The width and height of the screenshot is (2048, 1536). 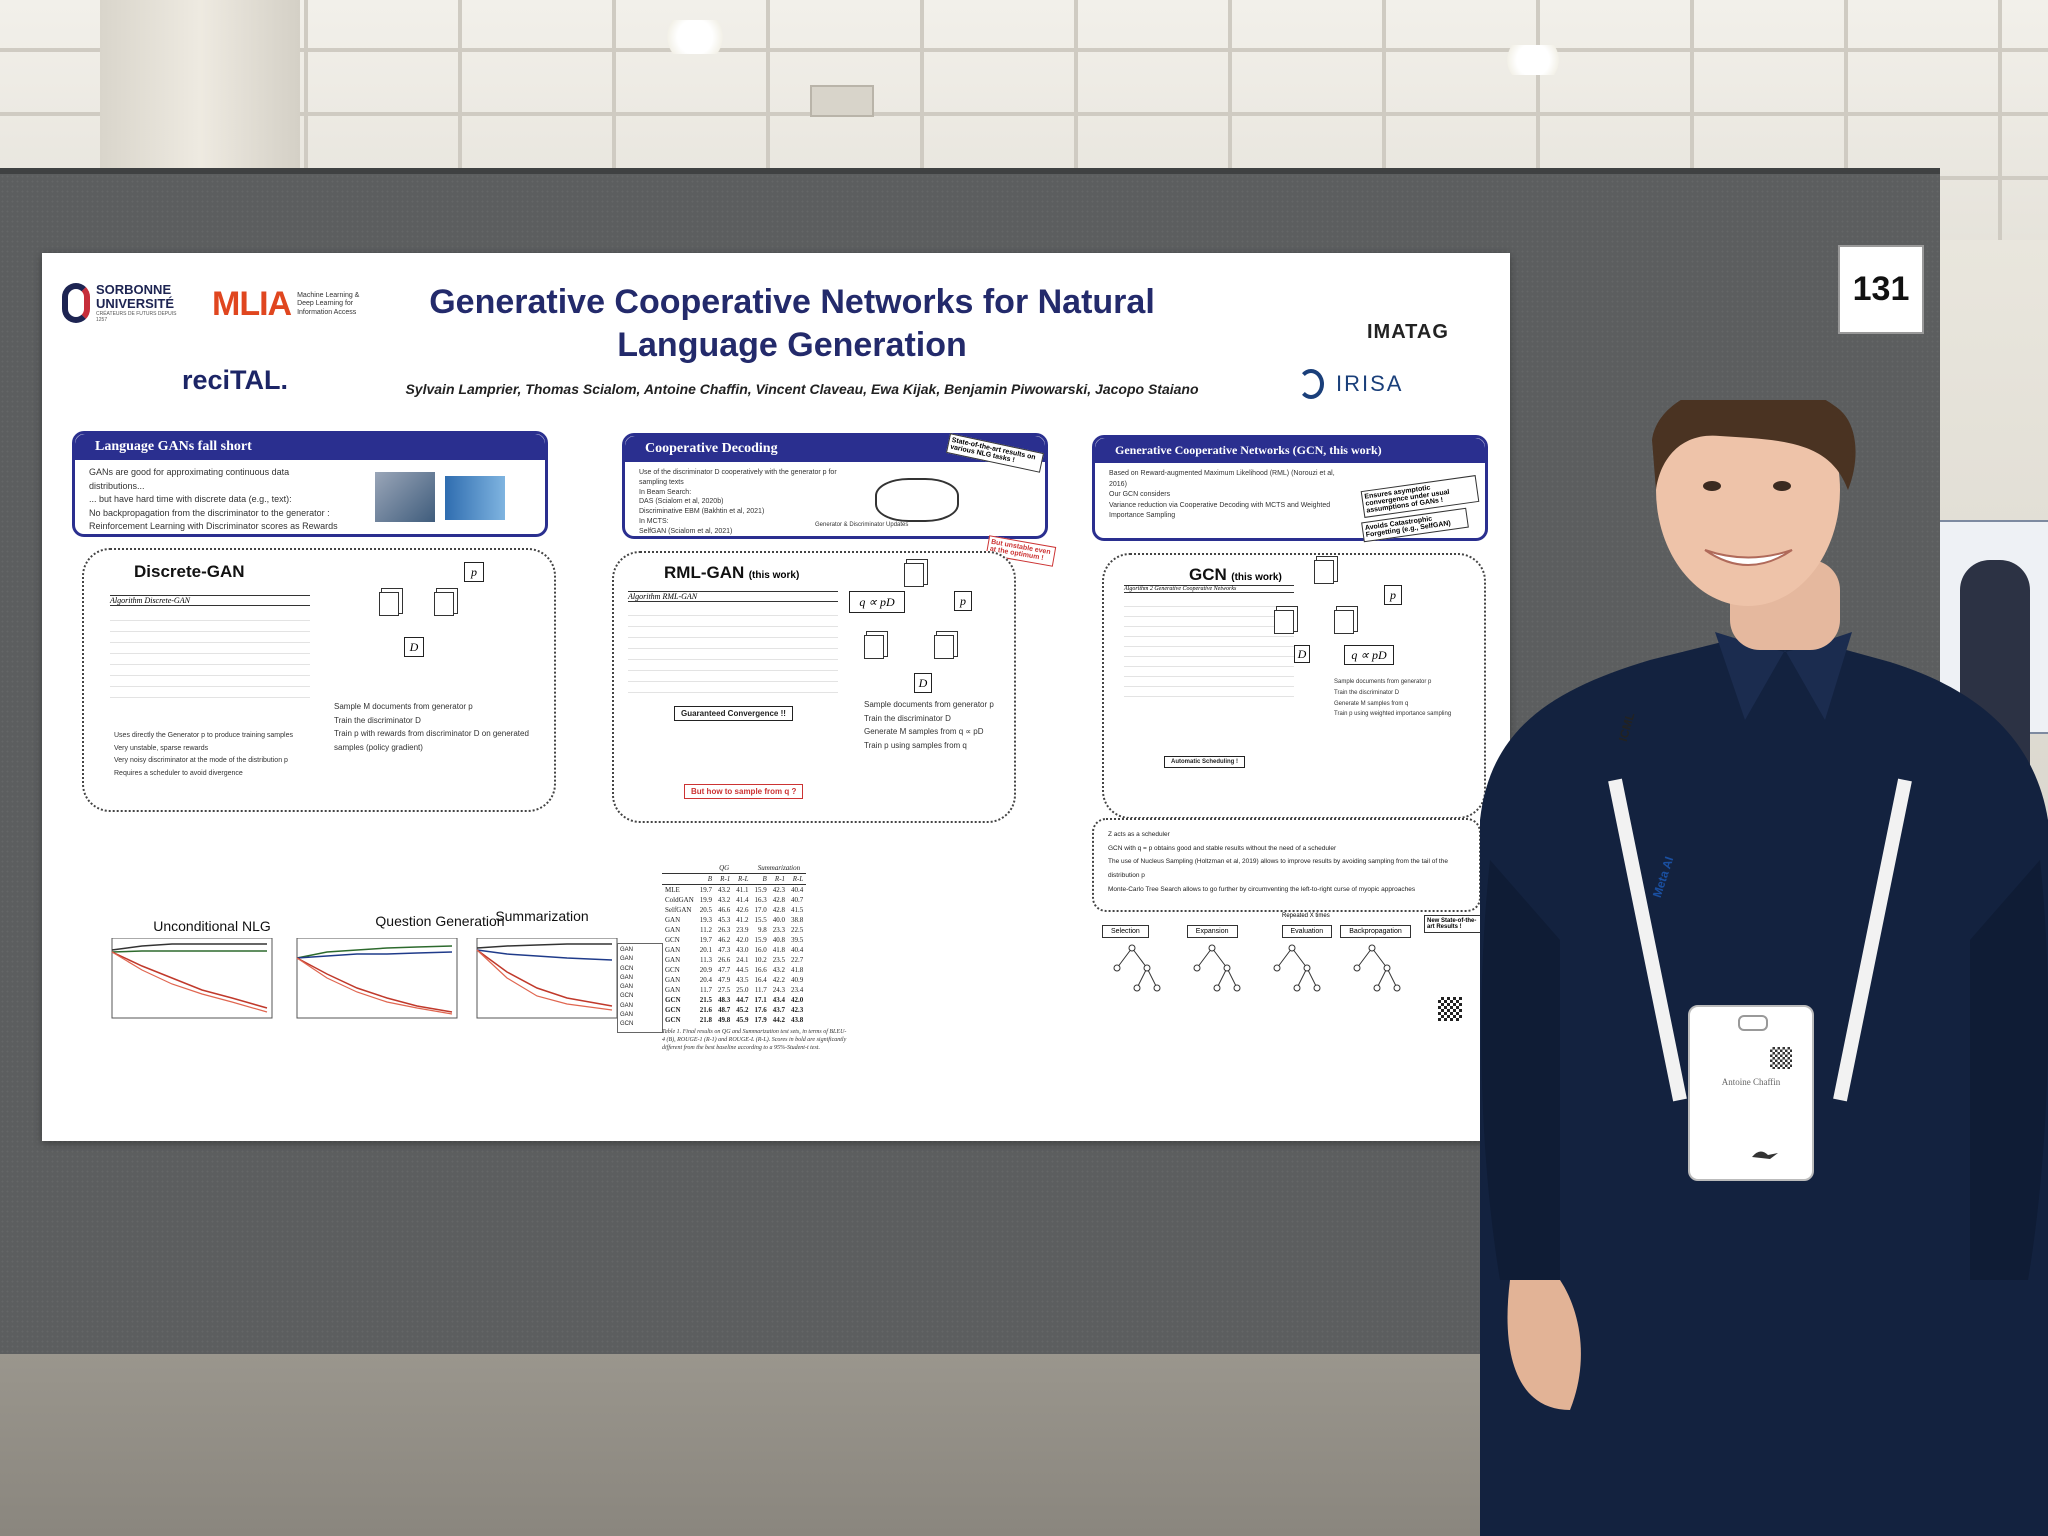 I want to click on badge-clip-icon, so click(x=1753, y=1023).